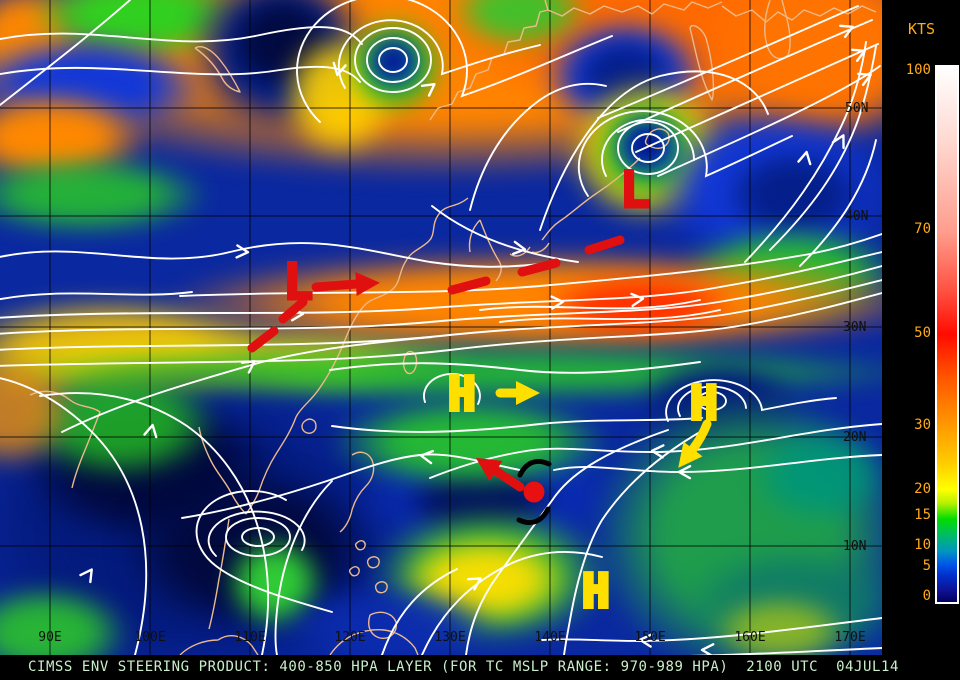  I want to click on lat-label: 10N, so click(854, 546).